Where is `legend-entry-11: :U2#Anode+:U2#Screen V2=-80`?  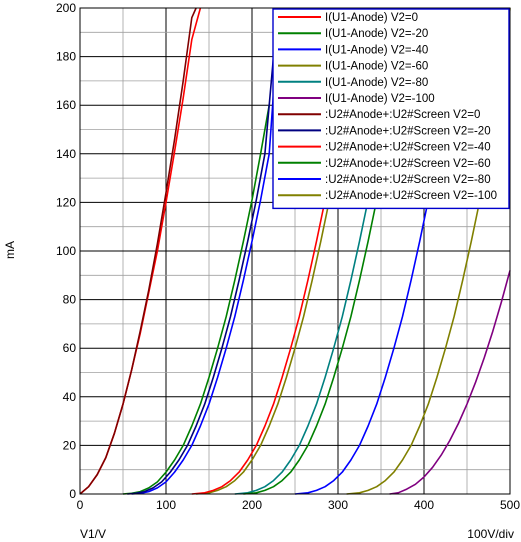
legend-entry-11: :U2#Anode+:U2#Screen V2=-80 is located at coordinates (408, 180).